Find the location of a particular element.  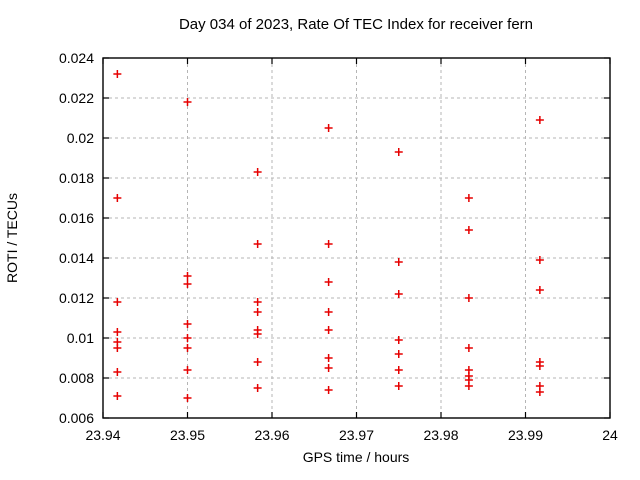

x-tick-label: 24 is located at coordinates (610, 435).